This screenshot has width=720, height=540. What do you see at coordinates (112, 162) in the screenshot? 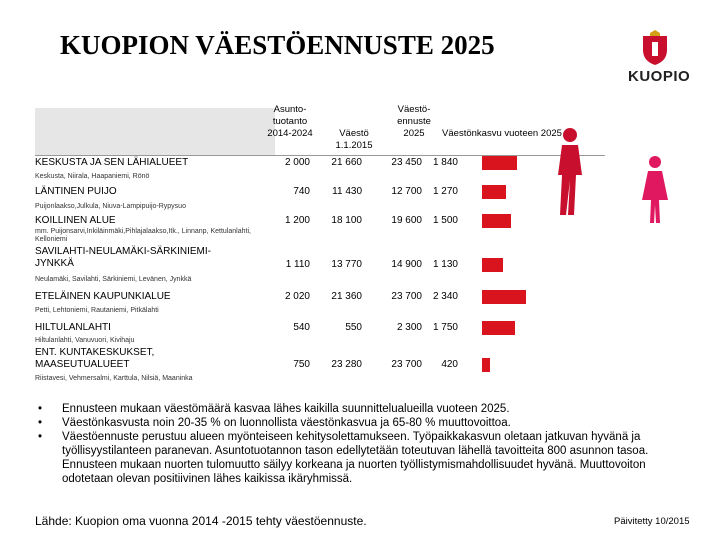
I see `row-name: KESKUSTA JA SEN LÄHIALUEET` at bounding box center [112, 162].